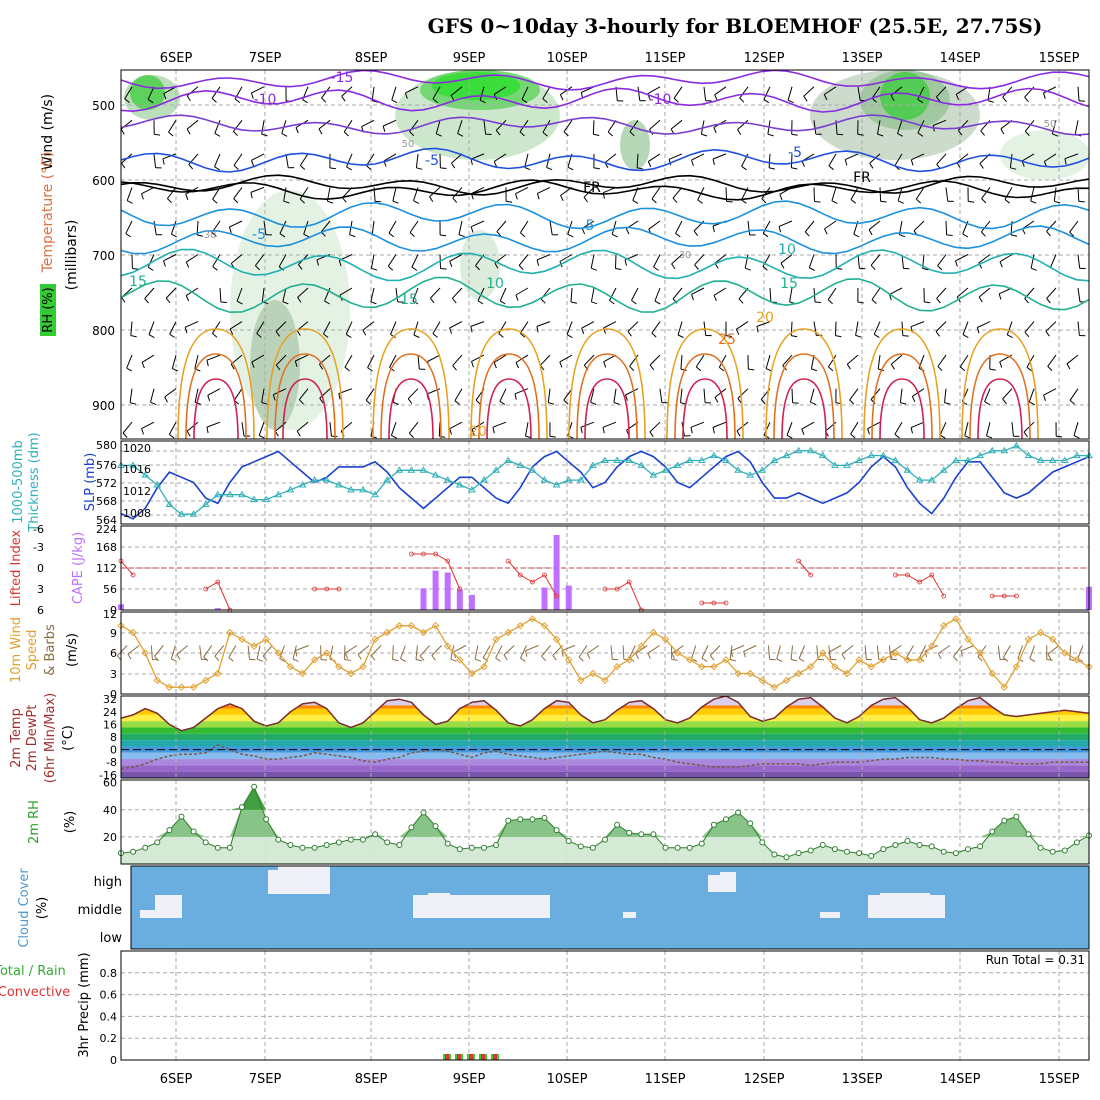  Describe the element at coordinates (109, 973) in the screenshot. I see `precip-ytick: 0.8` at that location.